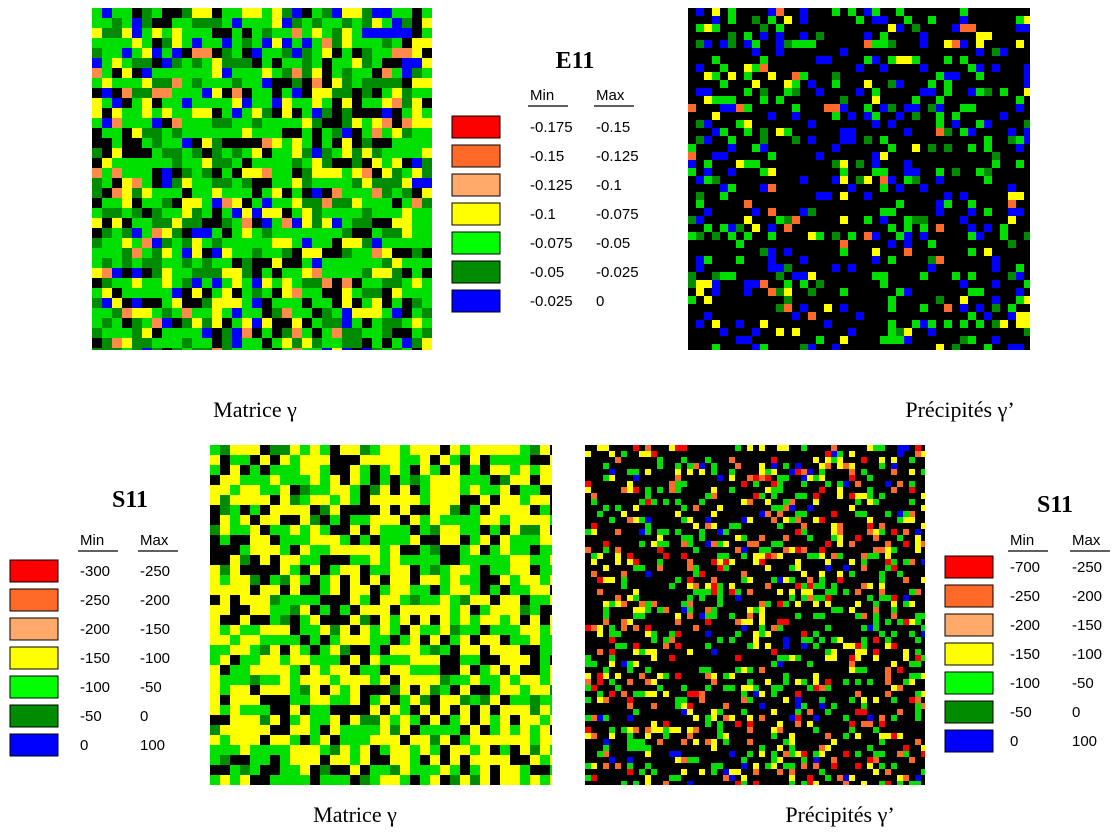 The height and width of the screenshot is (836, 1120). I want to click on legend-min: -0.025, so click(551, 301).